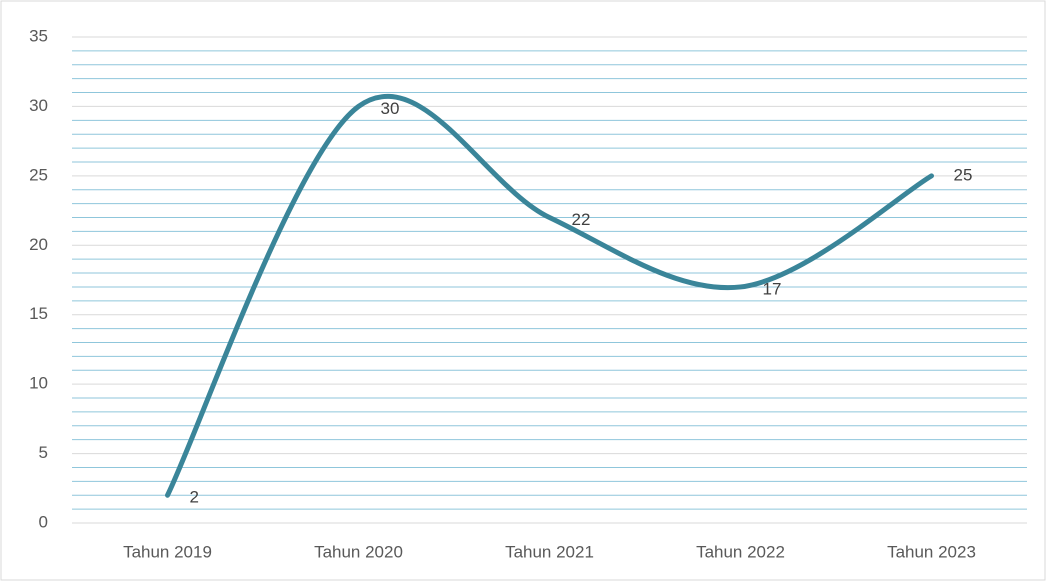  Describe the element at coordinates (390, 108) in the screenshot. I see `data-label: 30` at that location.